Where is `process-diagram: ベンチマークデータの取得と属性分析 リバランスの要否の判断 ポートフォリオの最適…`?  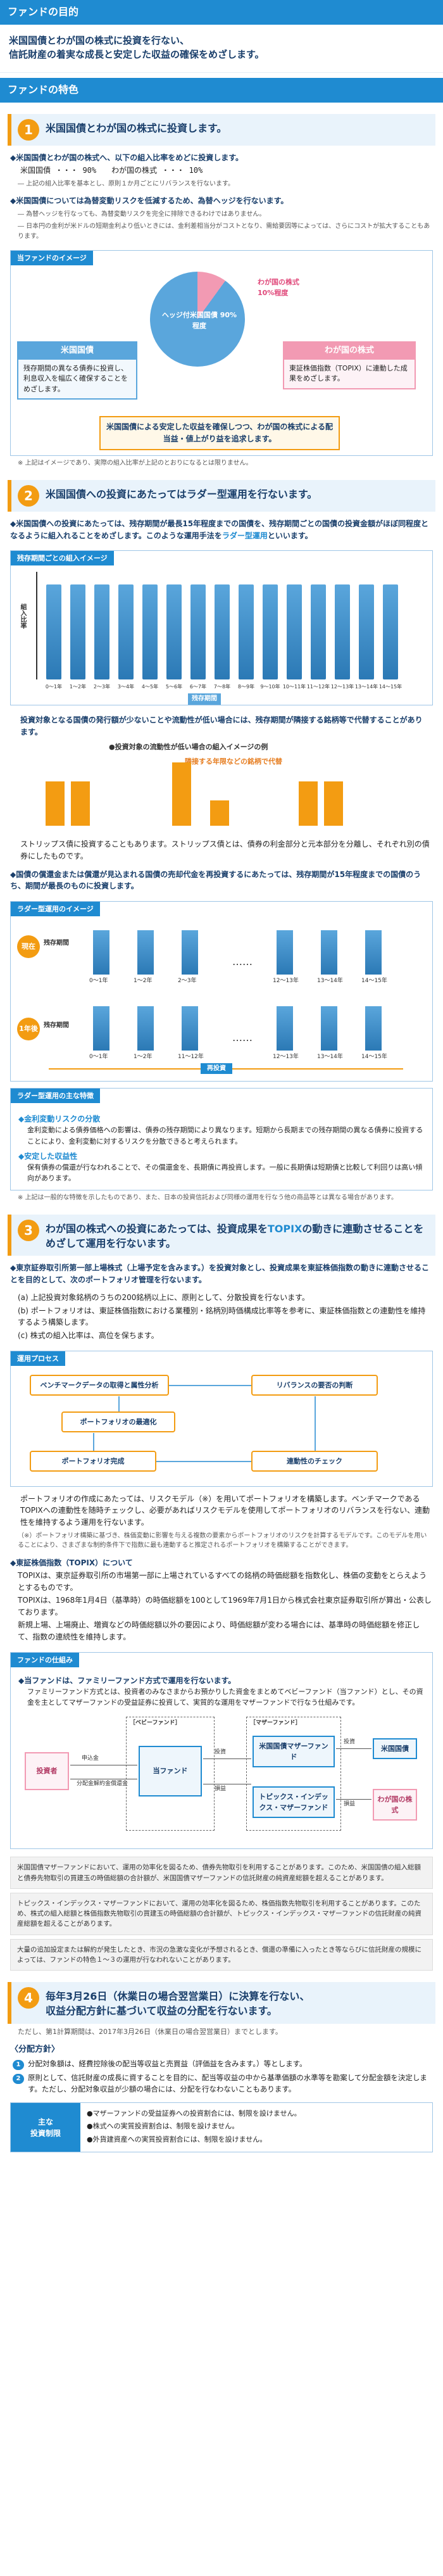 process-diagram: ベンチマークデータの取得と属性分析 リバランスの要否の判断 ポートフォリオの最適… is located at coordinates (221, 1426).